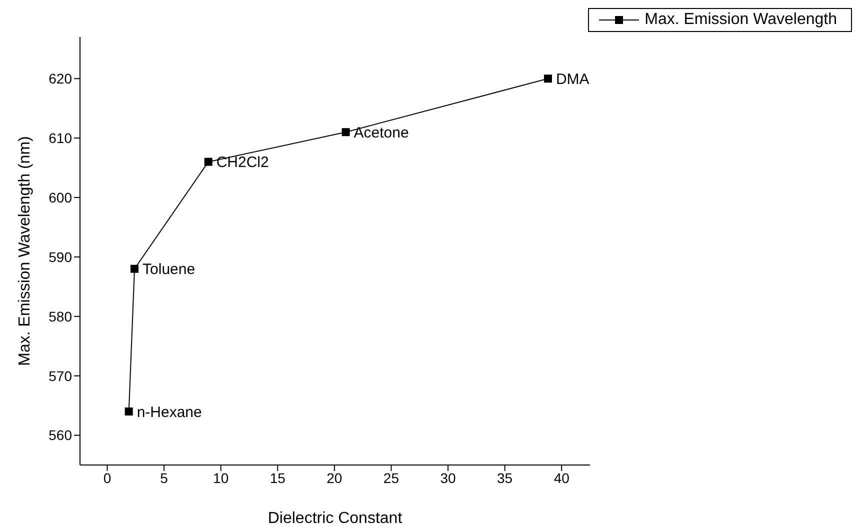 The width and height of the screenshot is (860, 531). What do you see at coordinates (573, 79) in the screenshot?
I see `annotation: DMA` at bounding box center [573, 79].